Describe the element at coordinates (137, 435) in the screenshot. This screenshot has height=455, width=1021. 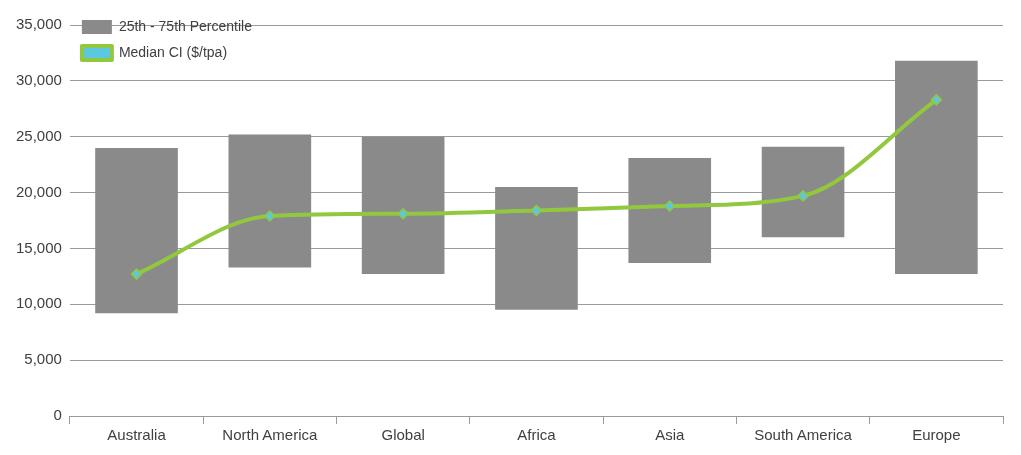
I see `x-tick-label: Australia` at that location.